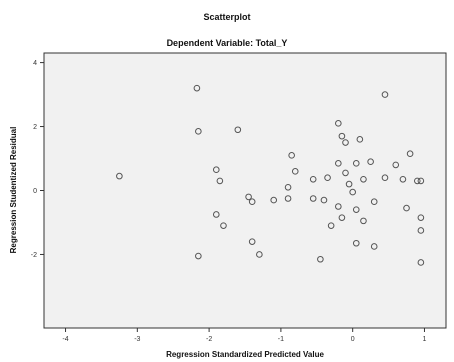  Describe the element at coordinates (425, 339) in the screenshot. I see `x-tick-label: 1` at that location.